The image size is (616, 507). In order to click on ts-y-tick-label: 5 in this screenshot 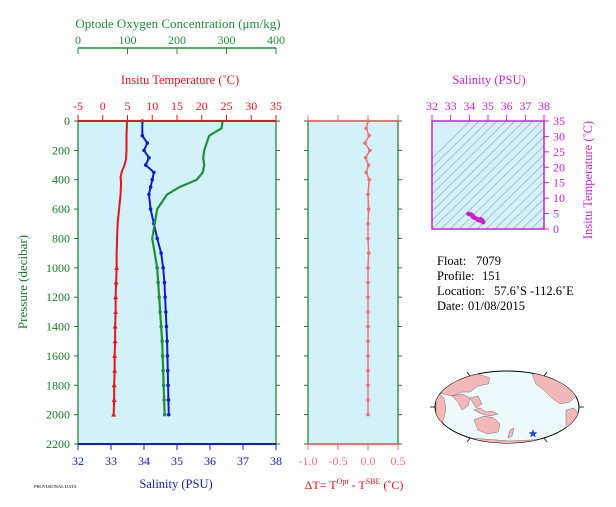, I will do `click(556, 214)`.